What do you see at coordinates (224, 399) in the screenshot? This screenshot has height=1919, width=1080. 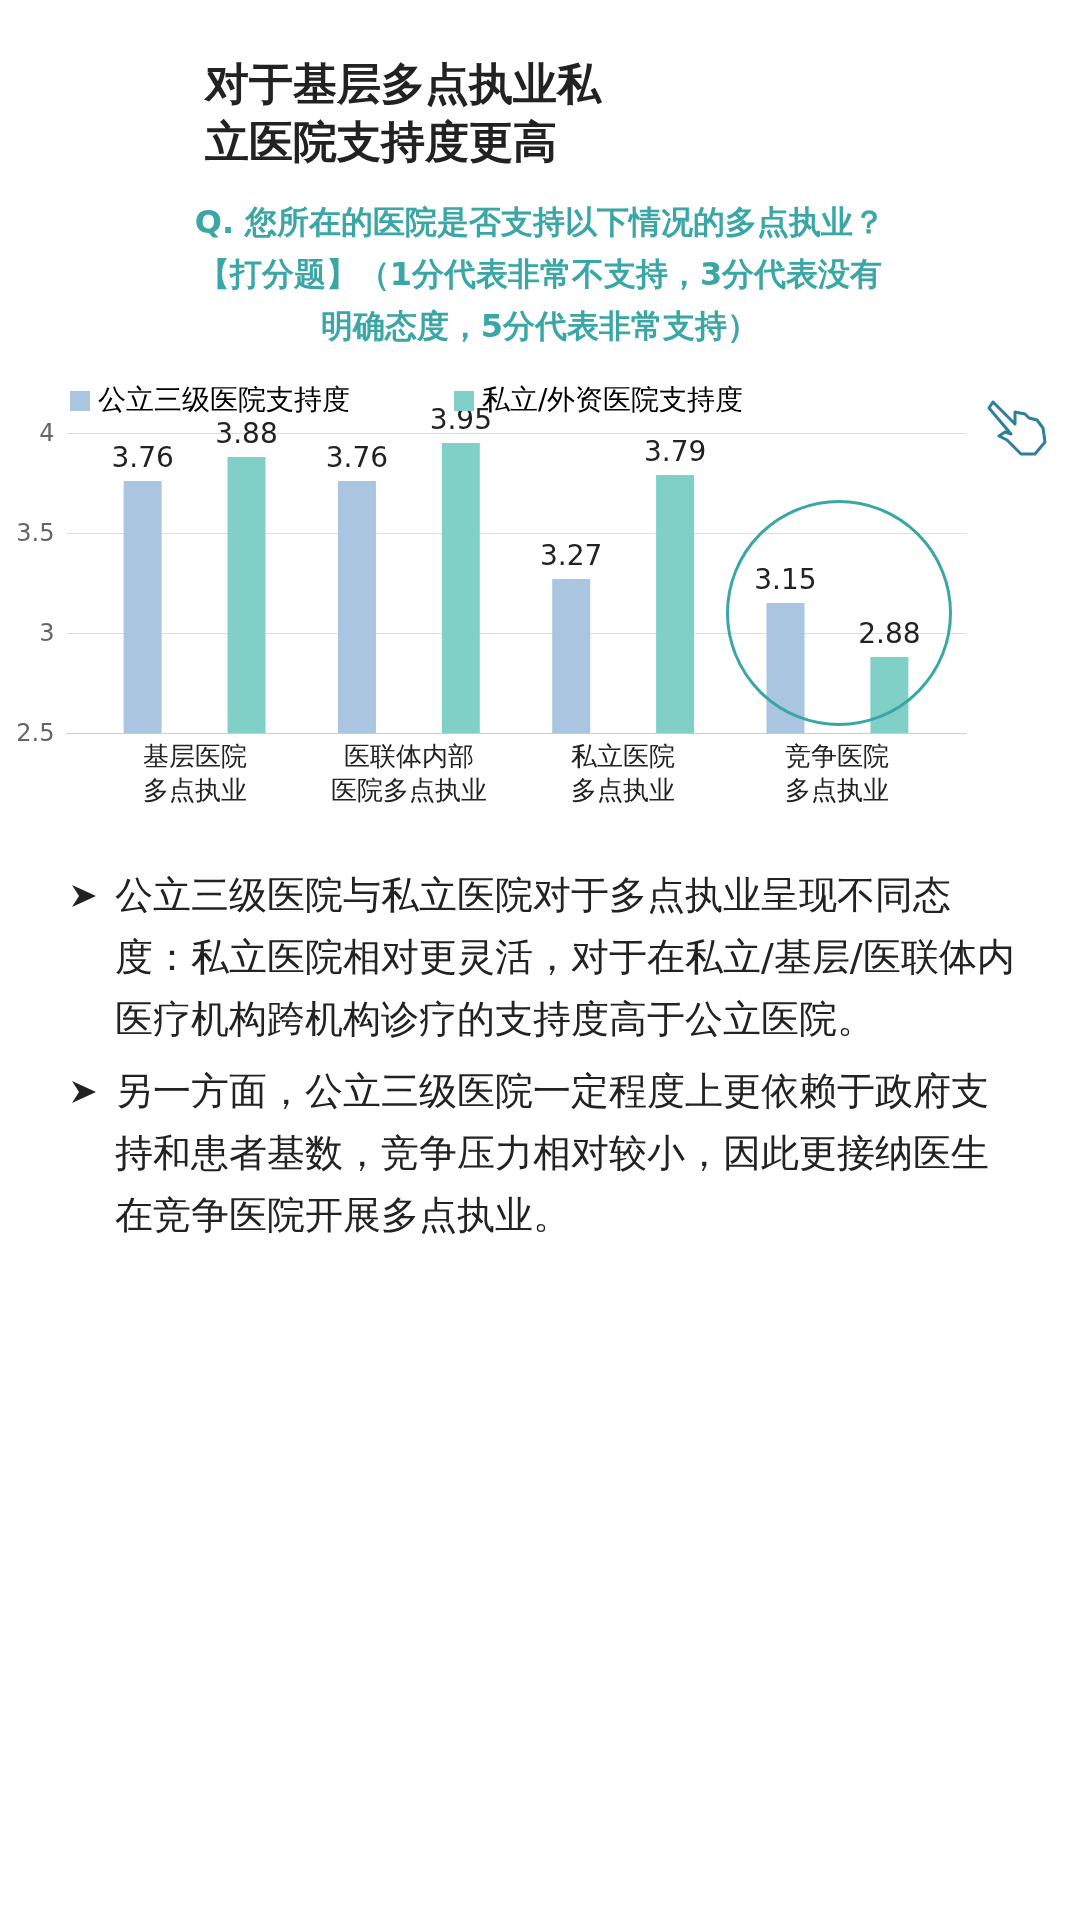 I see `legend-label: 公立三级医院支持度` at bounding box center [224, 399].